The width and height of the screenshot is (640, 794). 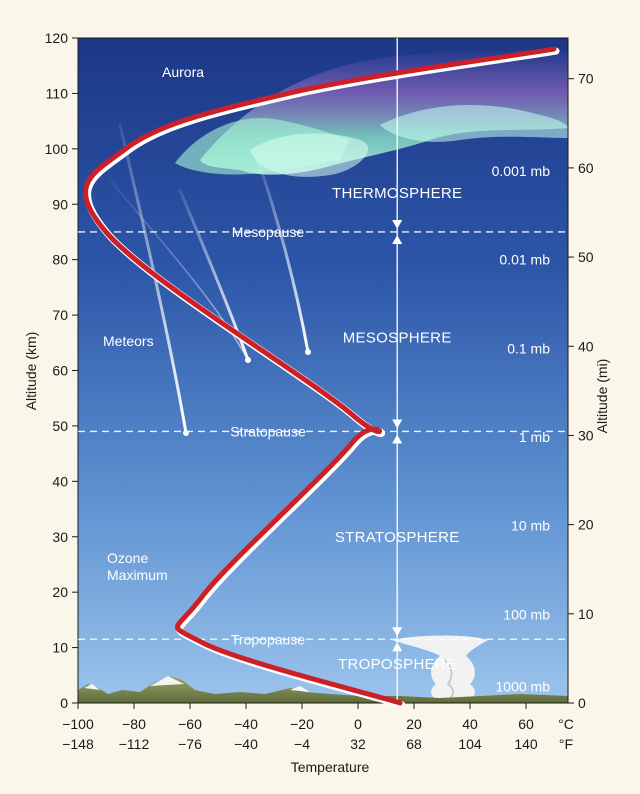 I want to click on fahrenheit-tick-label: −40, so click(x=246, y=744).